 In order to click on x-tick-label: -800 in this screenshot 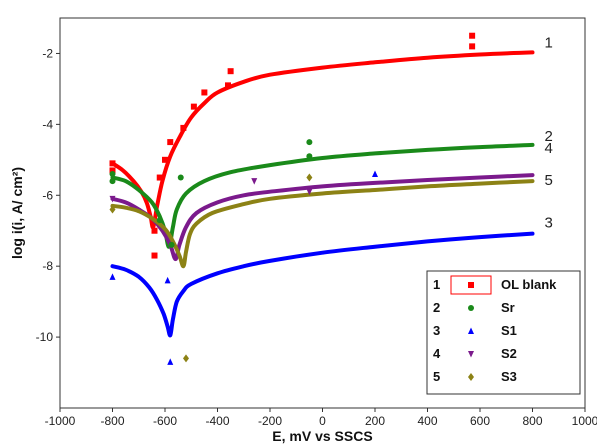, I will do `click(112, 421)`.